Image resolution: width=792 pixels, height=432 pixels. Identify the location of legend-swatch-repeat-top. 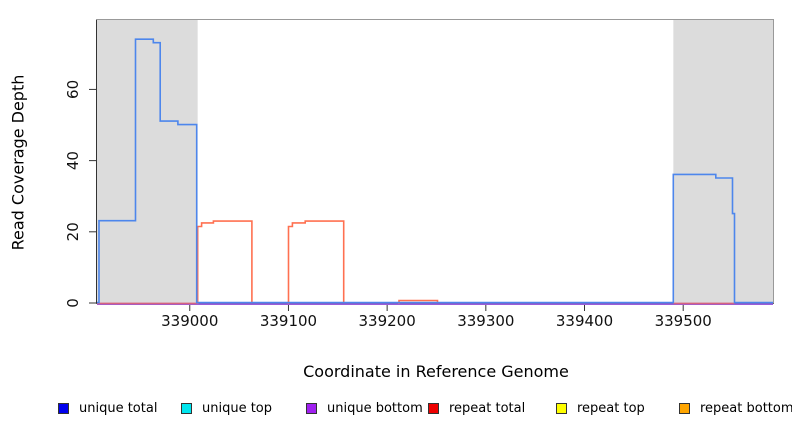
(561, 408).